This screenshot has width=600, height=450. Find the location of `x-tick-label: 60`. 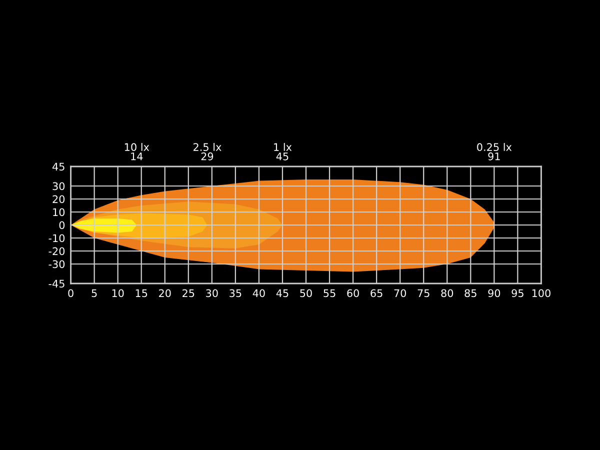

x-tick-label: 60 is located at coordinates (353, 293).